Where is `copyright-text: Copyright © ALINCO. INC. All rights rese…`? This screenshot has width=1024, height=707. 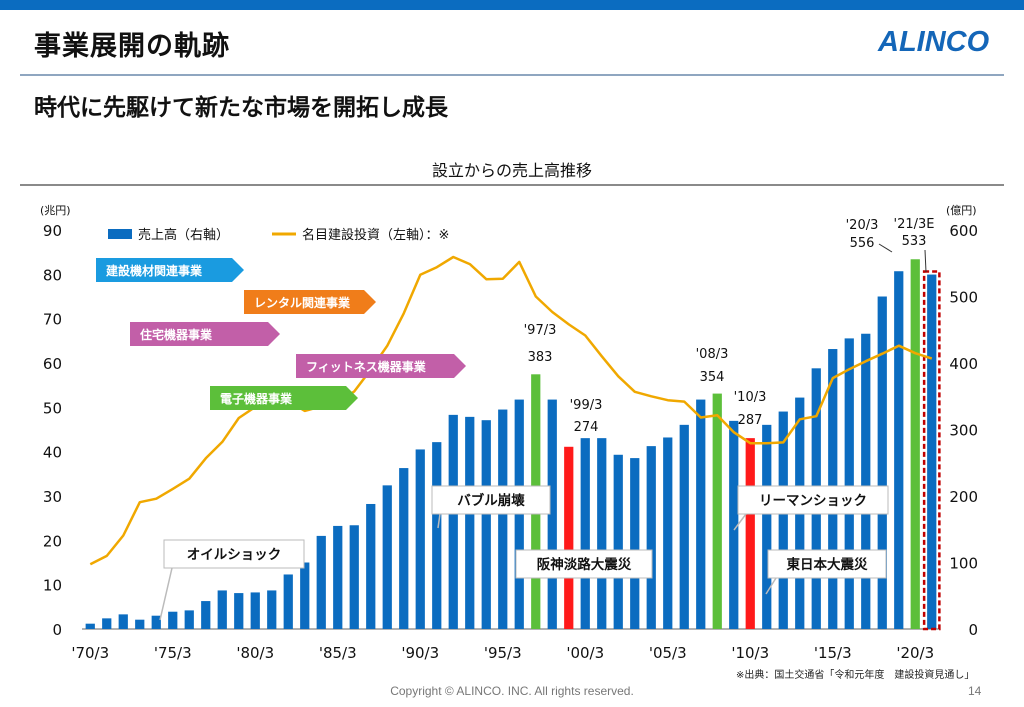
copyright-text: Copyright © ALINCO. INC. All rights rese… is located at coordinates (512, 691).